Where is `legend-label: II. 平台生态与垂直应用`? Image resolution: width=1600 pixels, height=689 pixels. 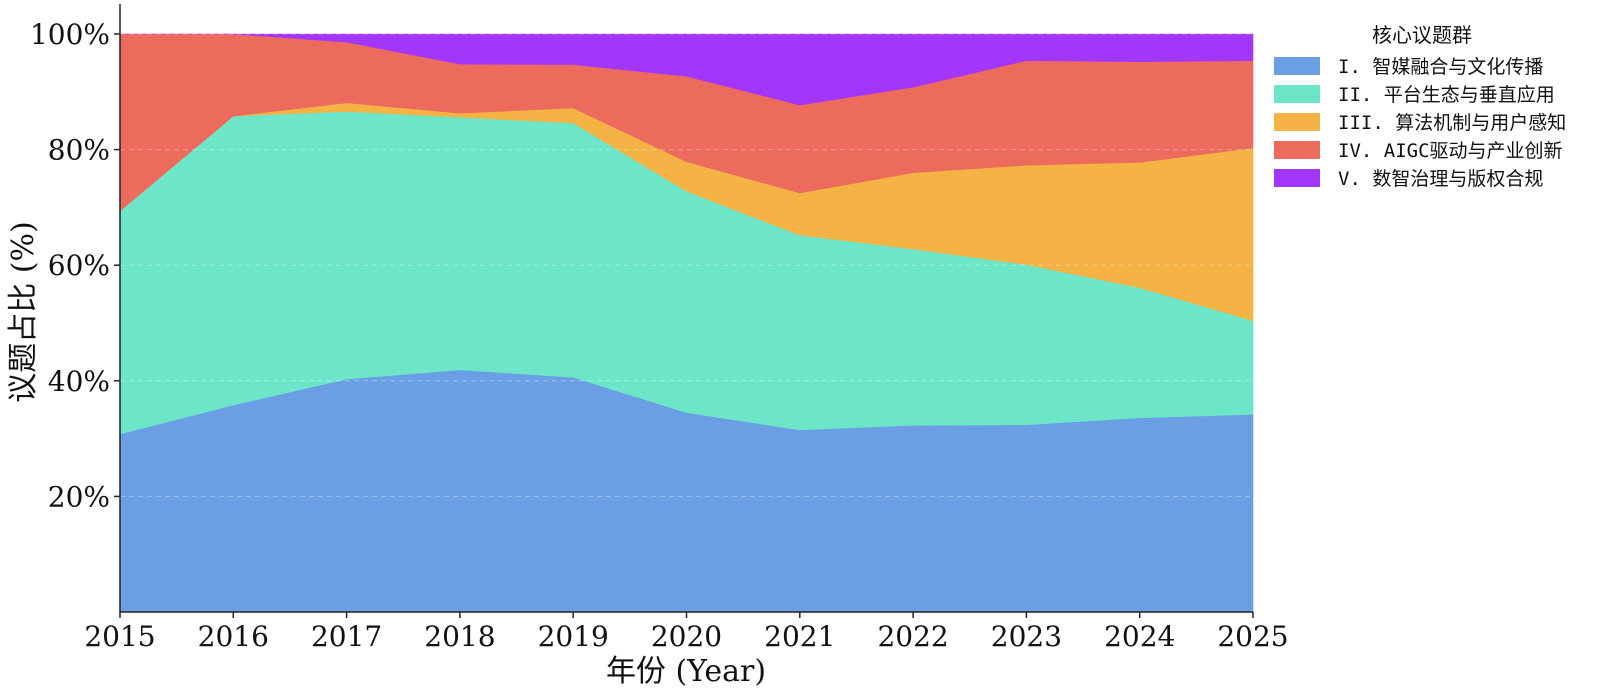 legend-label: II. 平台生态与垂直应用 is located at coordinates (1446, 95).